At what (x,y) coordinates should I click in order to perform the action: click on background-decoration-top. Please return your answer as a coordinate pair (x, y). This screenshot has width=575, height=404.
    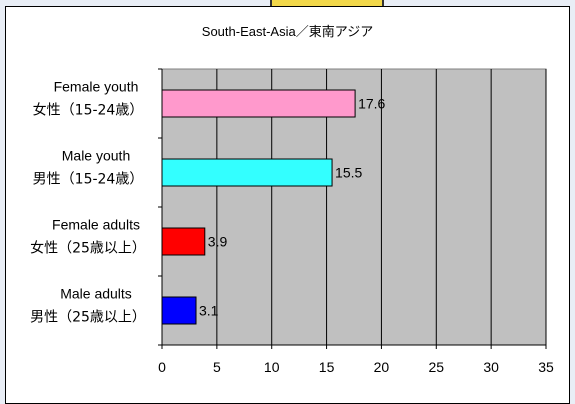
    Looking at the image, I should click on (327, 3).